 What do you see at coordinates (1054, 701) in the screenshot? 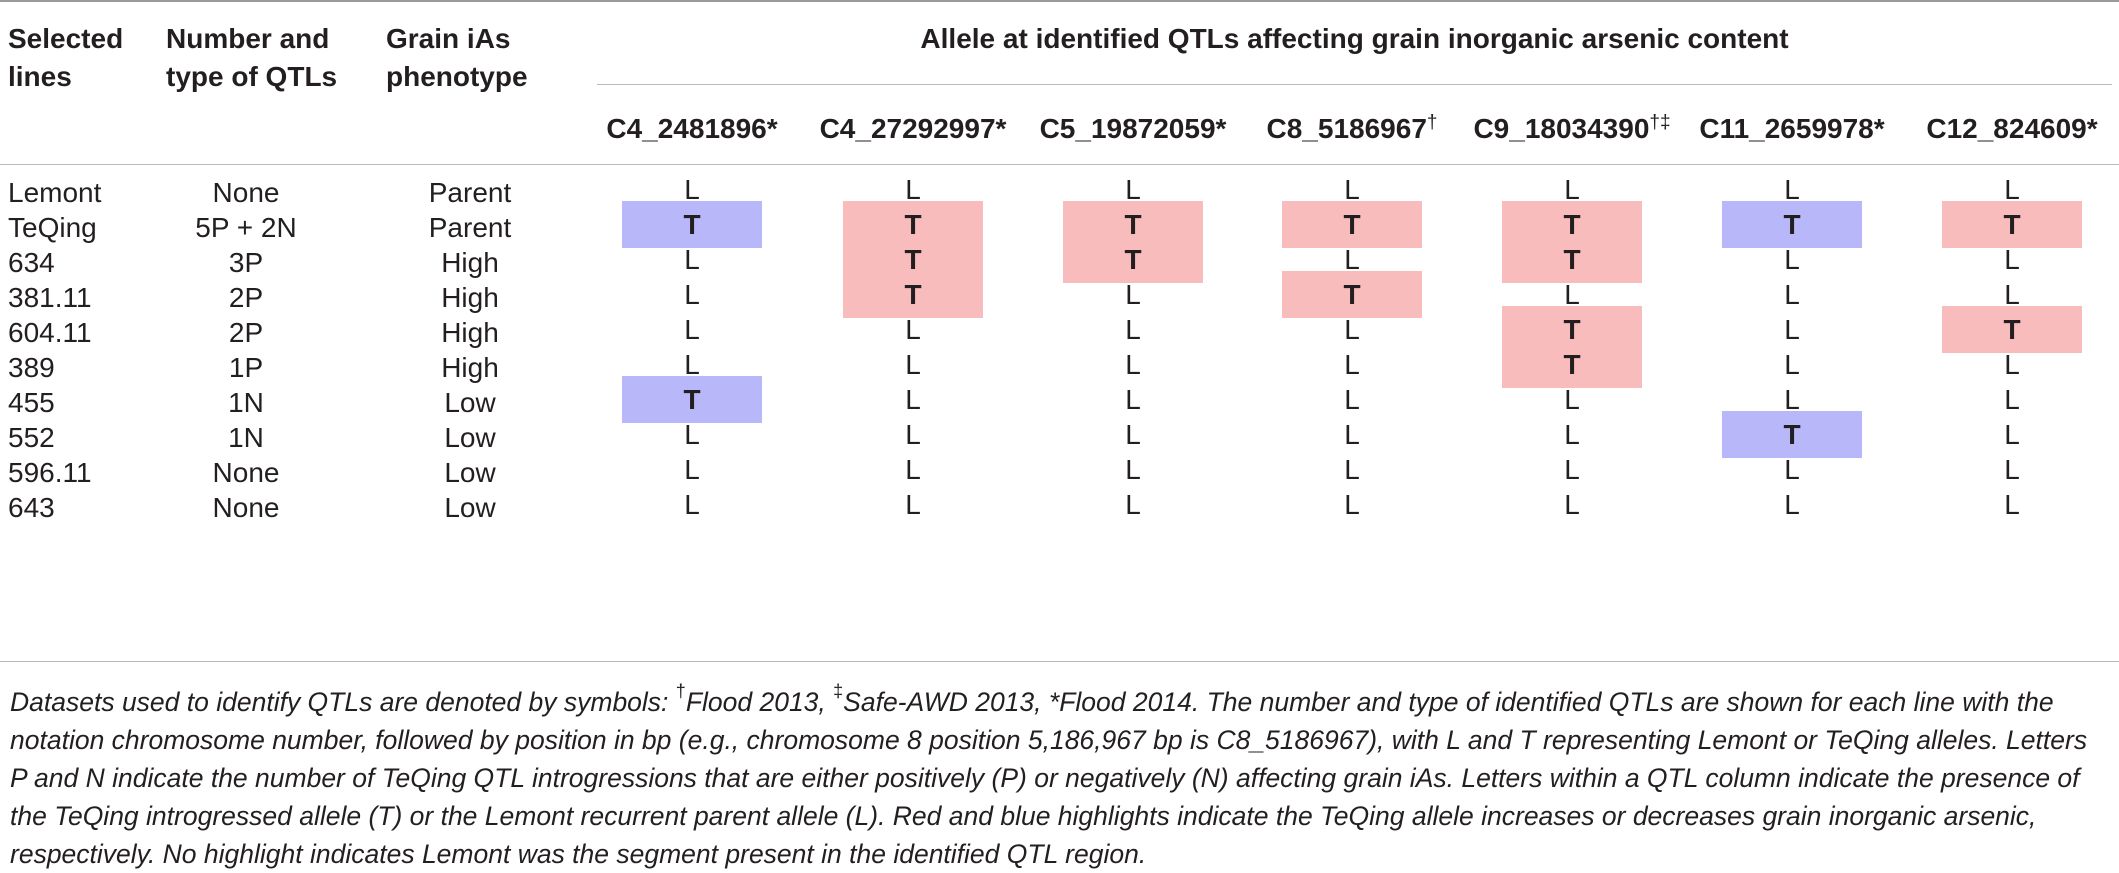
I see `star-symbol: *` at bounding box center [1054, 701].